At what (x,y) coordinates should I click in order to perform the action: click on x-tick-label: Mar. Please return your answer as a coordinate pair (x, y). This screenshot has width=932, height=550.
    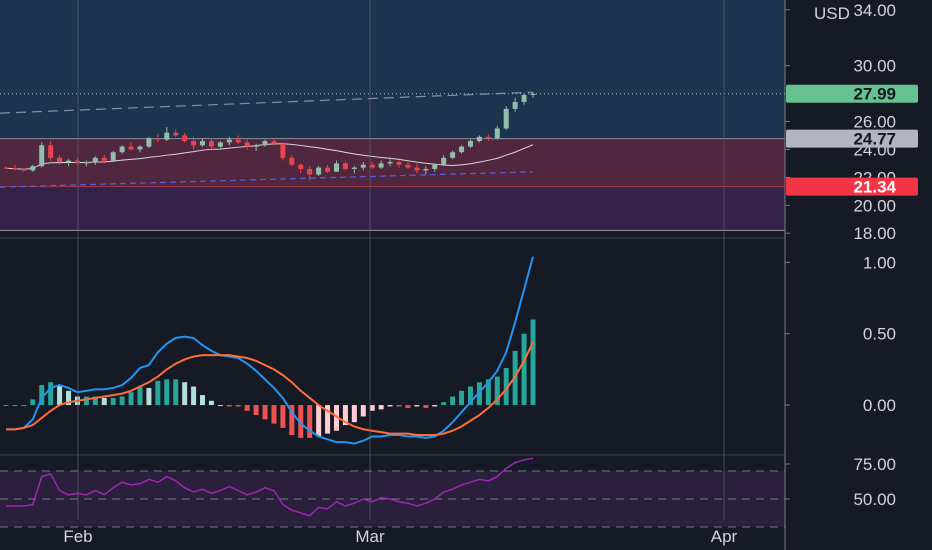
    Looking at the image, I should click on (370, 536).